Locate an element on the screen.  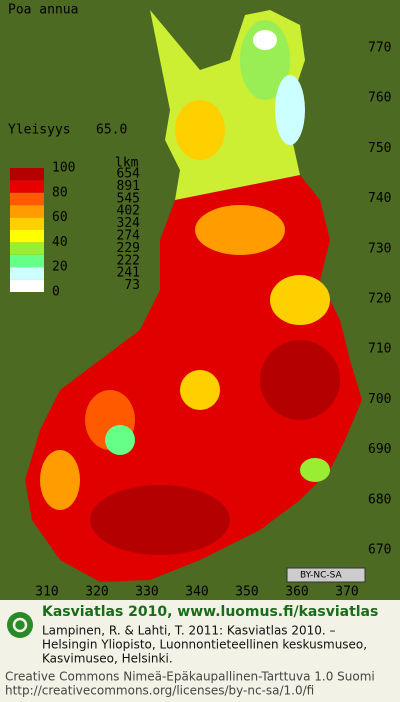
frequency-value: 65.0 is located at coordinates (111, 130).